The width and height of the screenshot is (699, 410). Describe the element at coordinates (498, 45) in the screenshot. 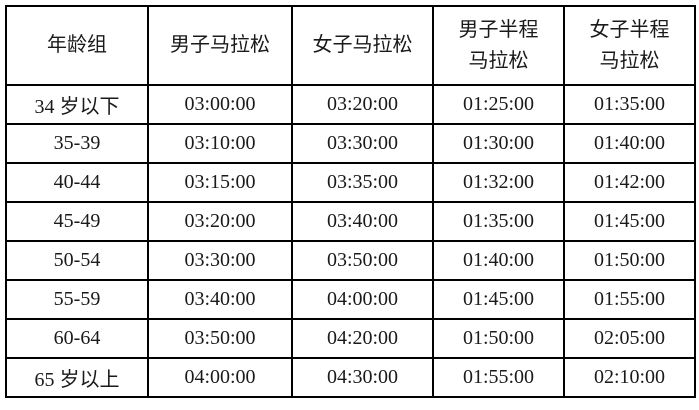

I see `header-mens-half-marathon: 男子半程 马拉松` at that location.